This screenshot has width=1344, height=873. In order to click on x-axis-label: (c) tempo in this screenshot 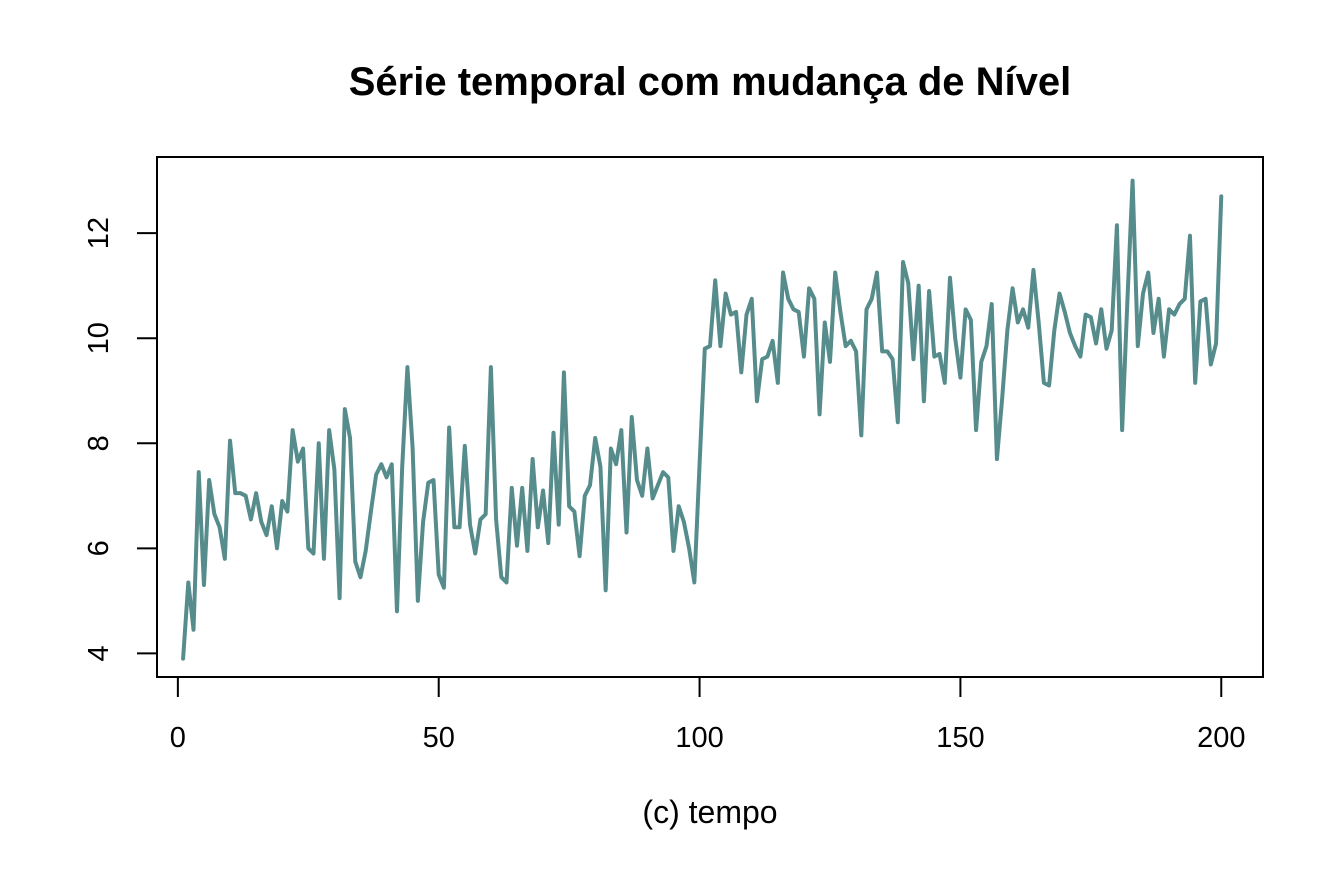, I will do `click(709, 812)`.